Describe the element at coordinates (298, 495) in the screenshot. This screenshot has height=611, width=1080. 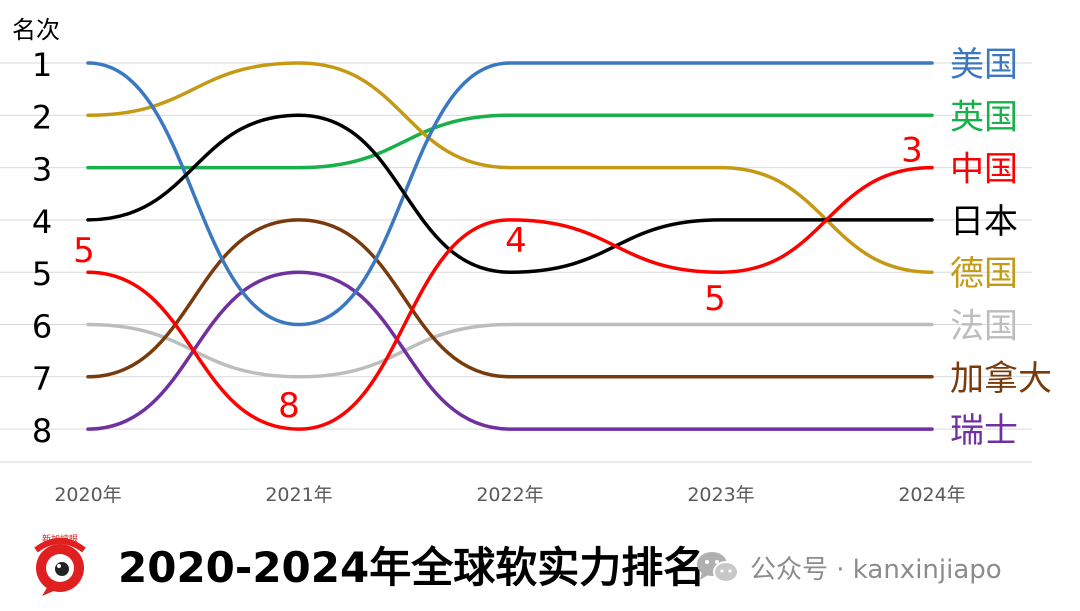
I see `x-tick-label: 2021年` at that location.